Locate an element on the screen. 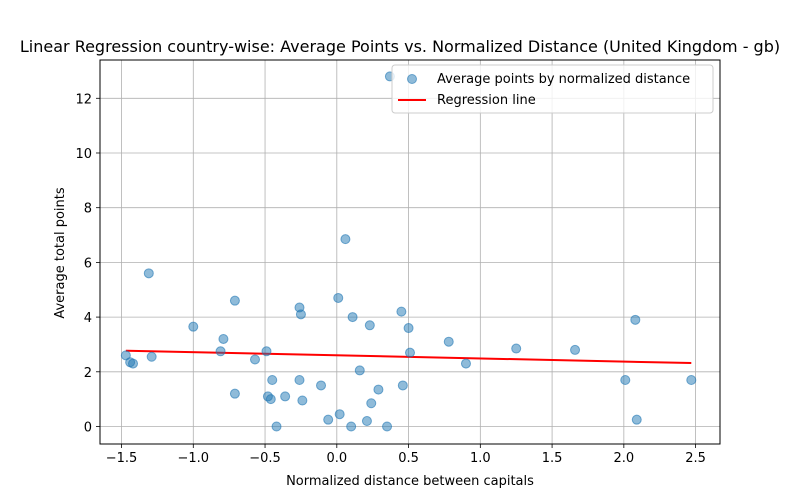 The height and width of the screenshot is (500, 800). legend-marker-scatter is located at coordinates (412, 79).